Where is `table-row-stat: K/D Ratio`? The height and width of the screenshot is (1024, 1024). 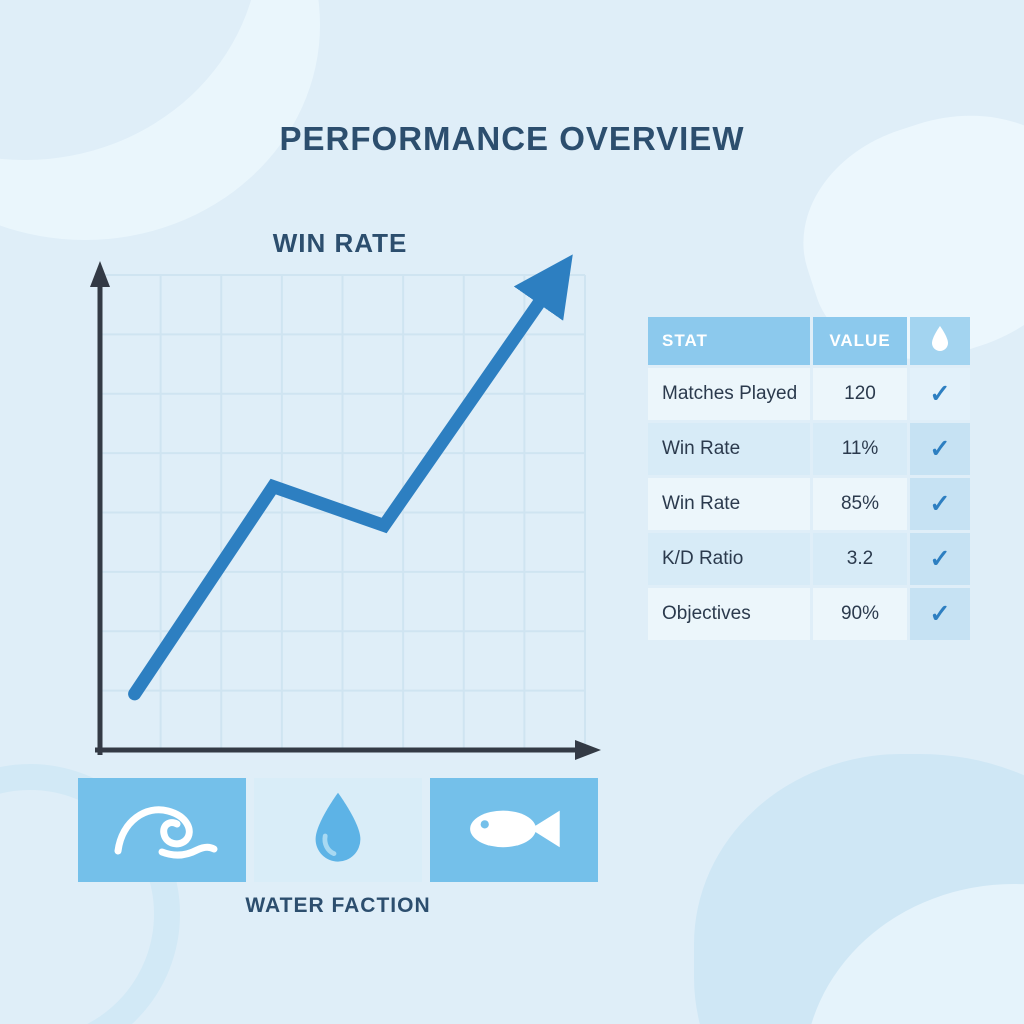 table-row-stat: K/D Ratio is located at coordinates (729, 559).